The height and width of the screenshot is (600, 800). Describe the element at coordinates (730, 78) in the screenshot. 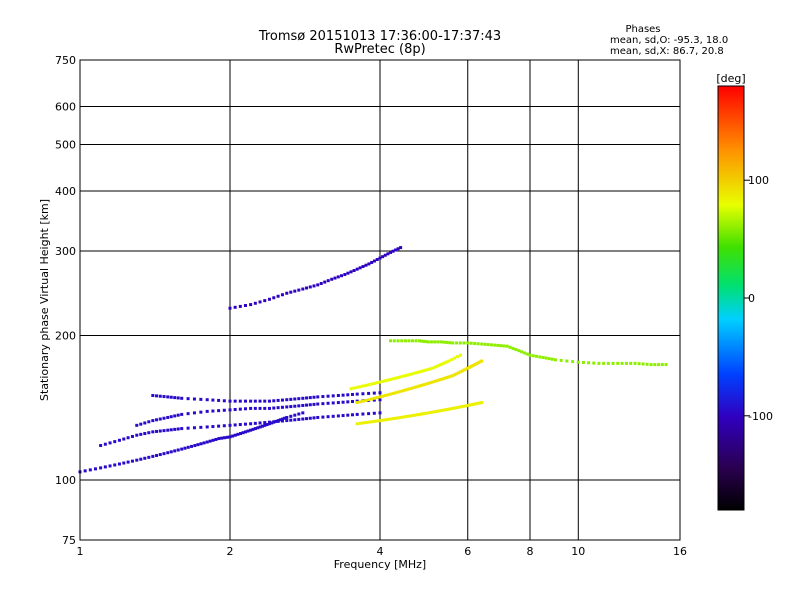

I see `colorbar-label: [deg]` at that location.